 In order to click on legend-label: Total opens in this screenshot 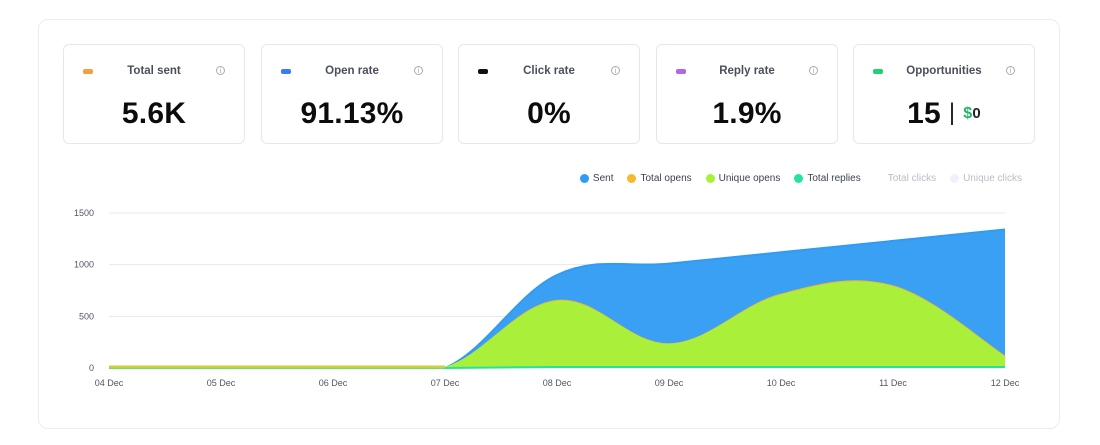, I will do `click(666, 178)`.